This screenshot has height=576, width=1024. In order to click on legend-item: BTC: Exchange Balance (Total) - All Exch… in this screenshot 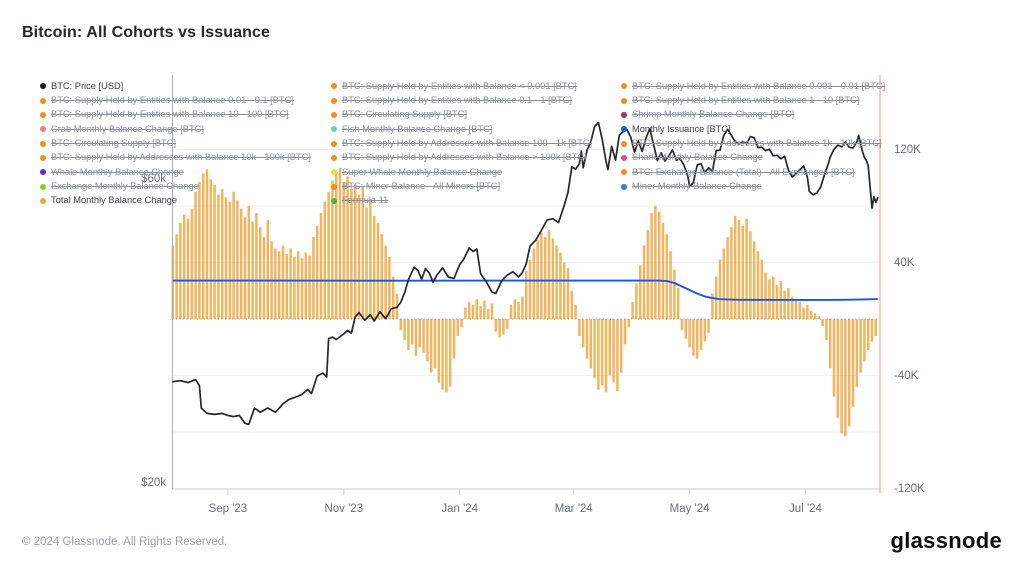, I will do `click(753, 172)`.